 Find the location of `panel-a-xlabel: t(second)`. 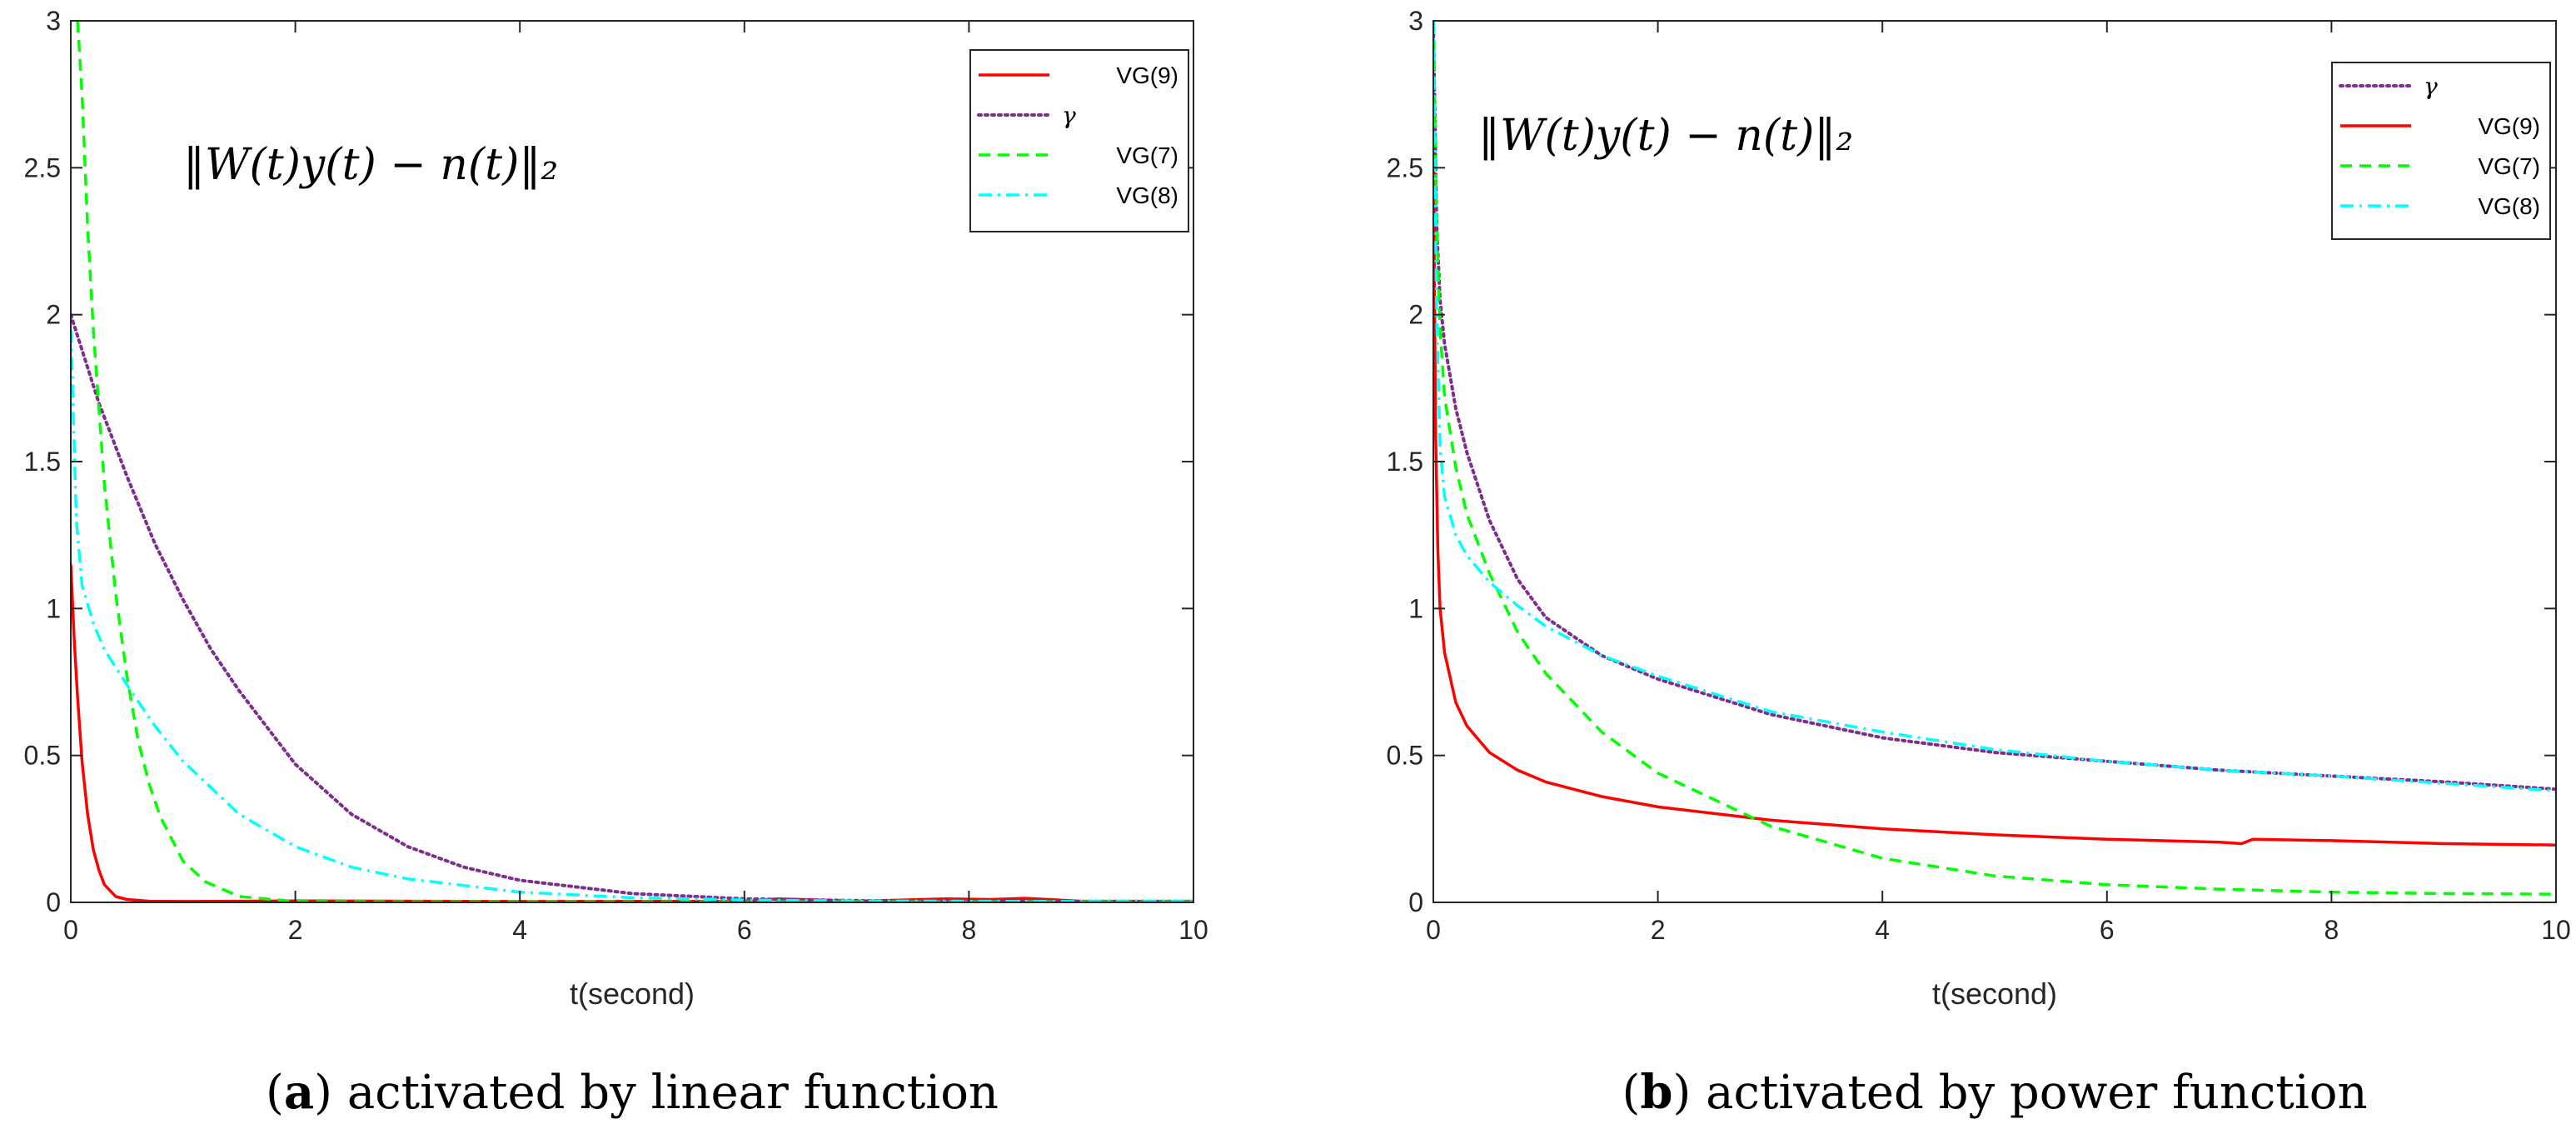

panel-a-xlabel: t(second) is located at coordinates (632, 994).